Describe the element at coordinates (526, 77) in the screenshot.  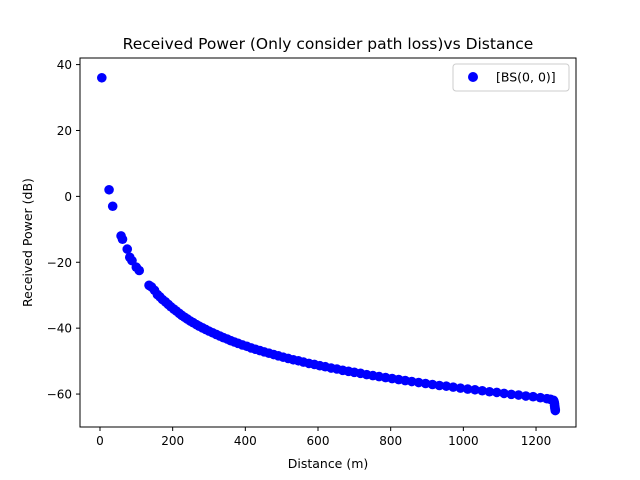
I see `legend-label: [BS(0, 0)]` at that location.